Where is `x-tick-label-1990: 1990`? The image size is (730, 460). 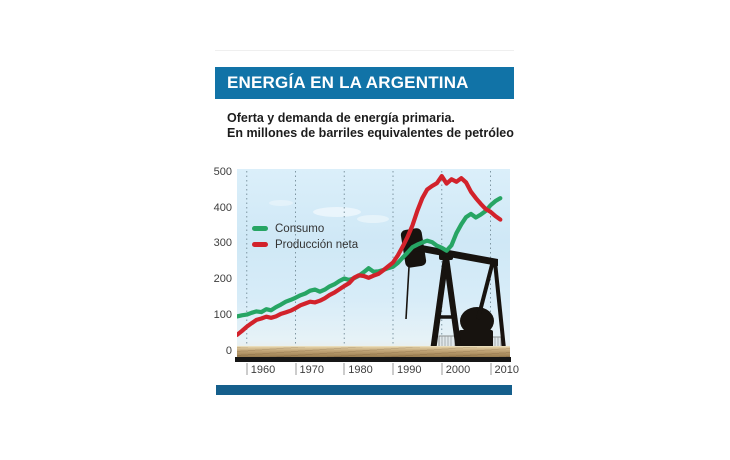 x-tick-label-1990: 1990 is located at coordinates (409, 370).